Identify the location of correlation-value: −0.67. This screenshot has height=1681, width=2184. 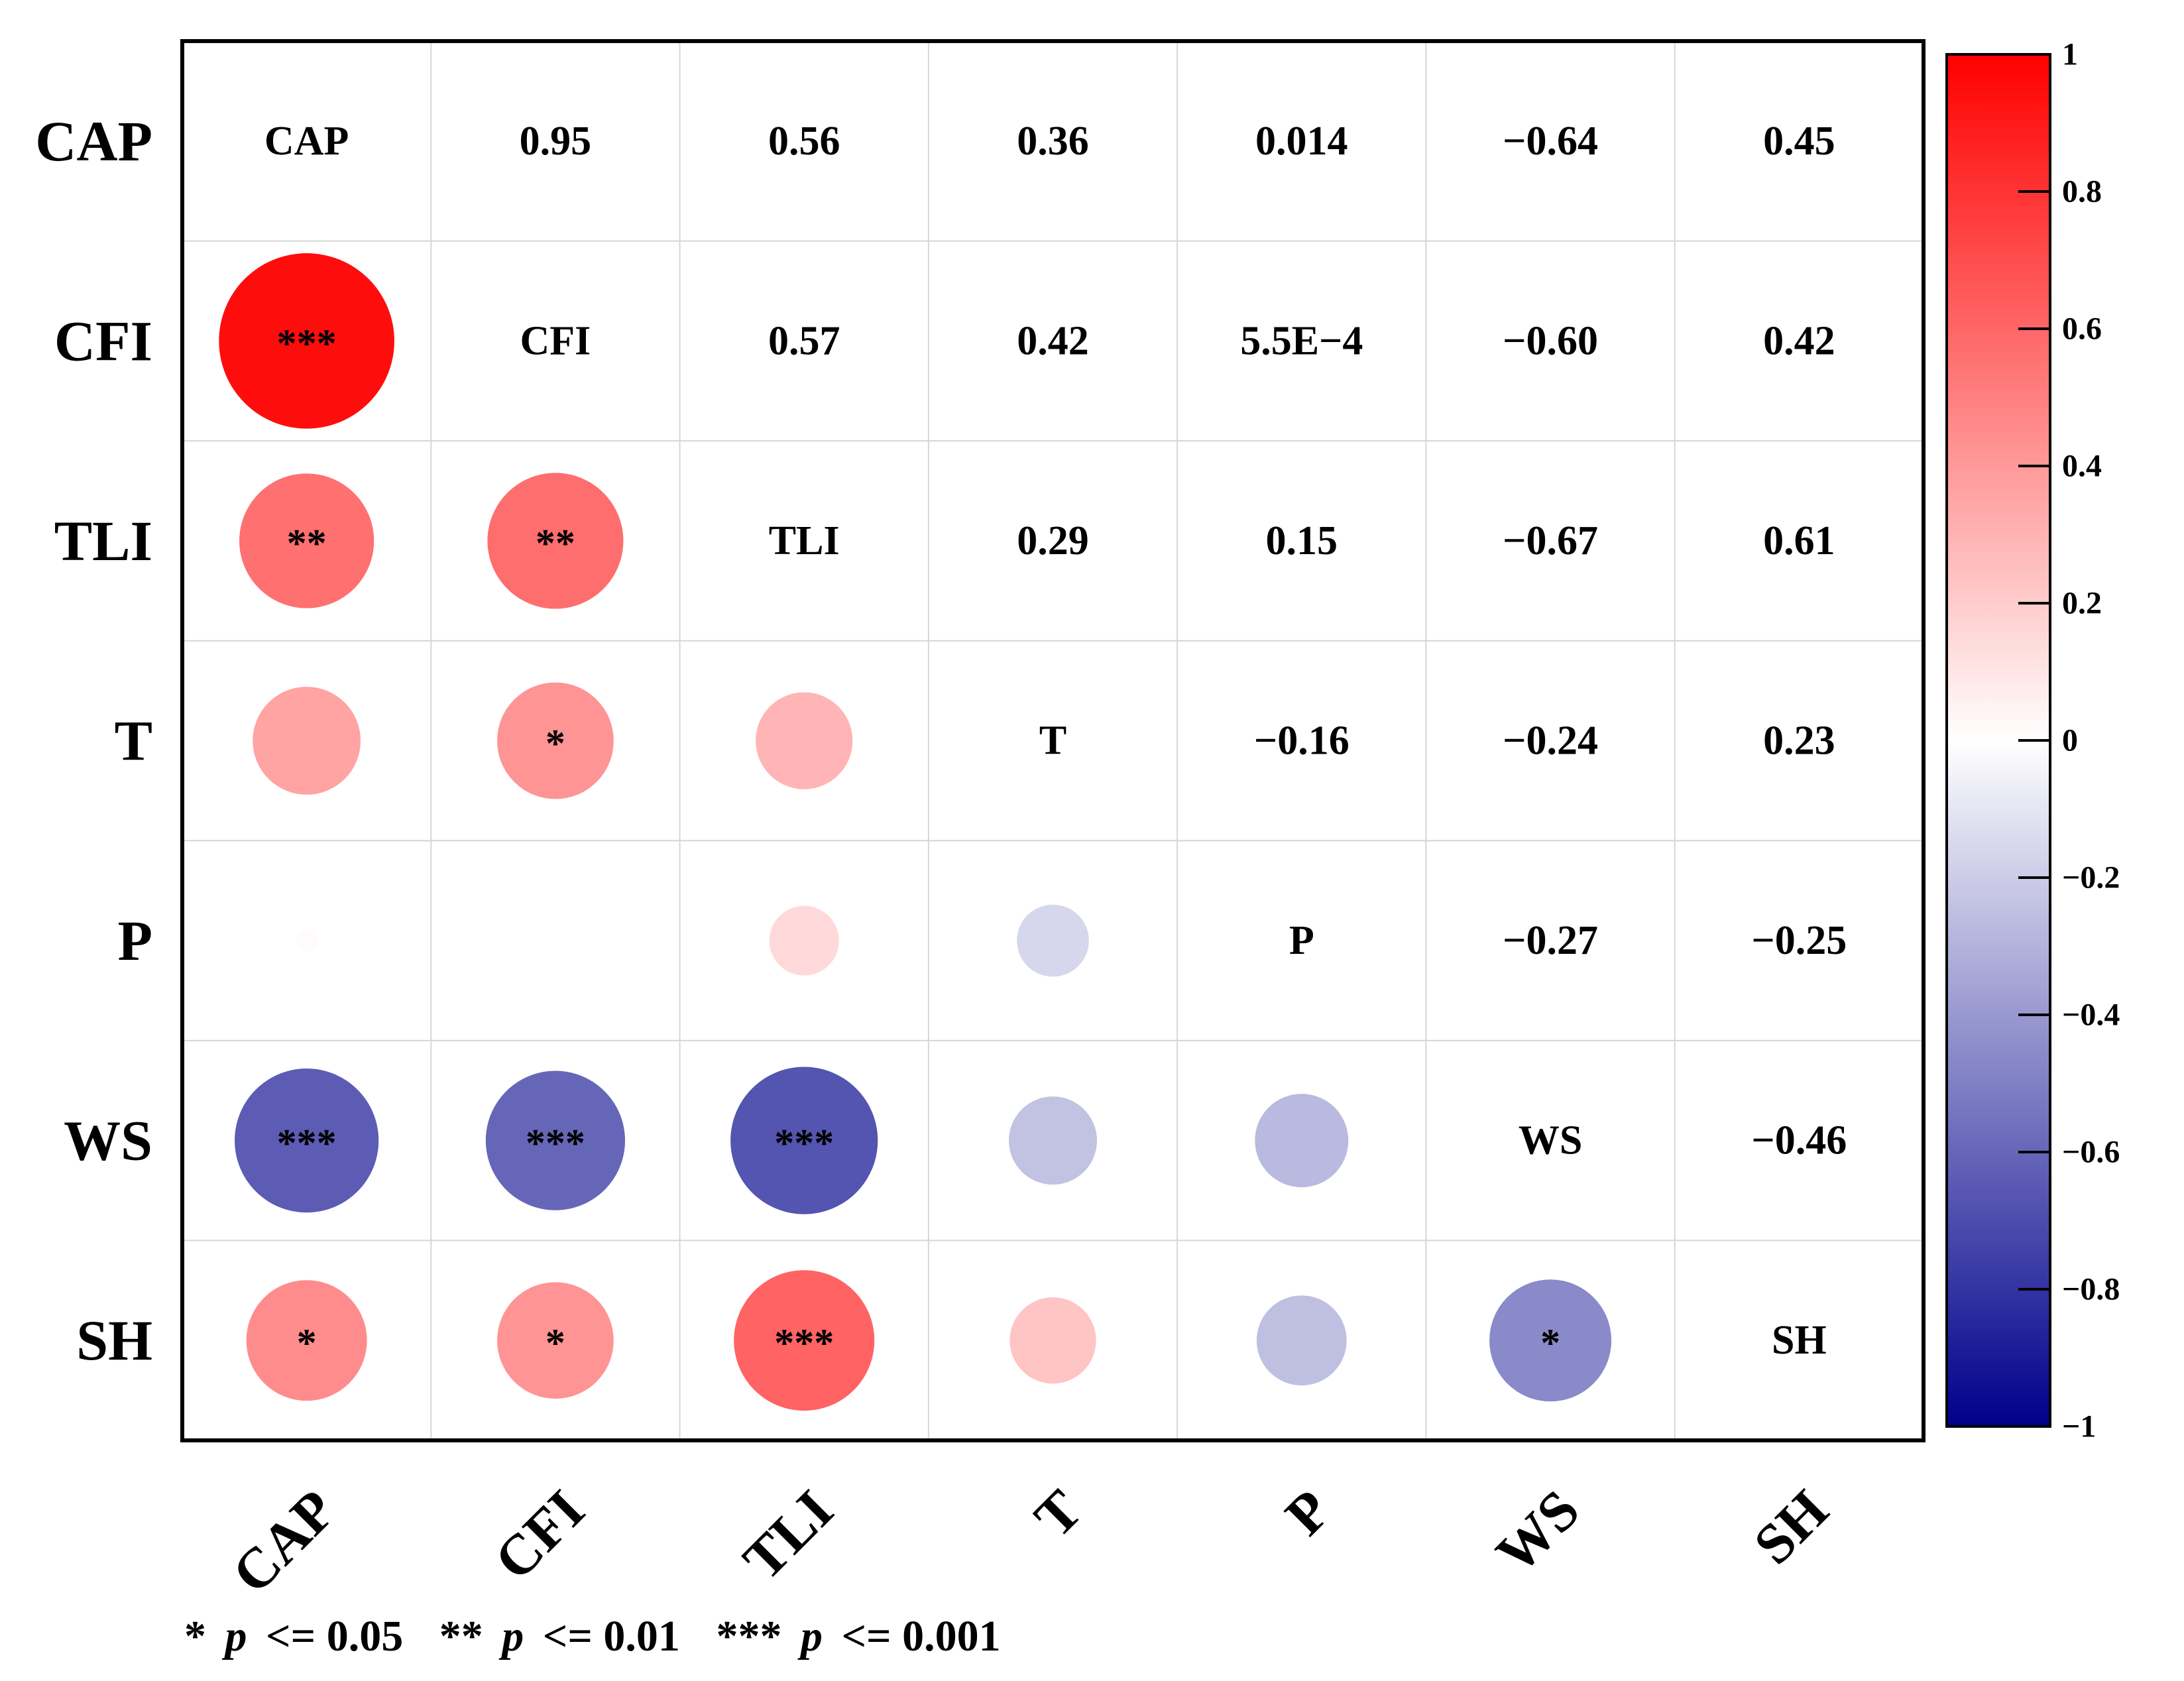
(1550, 540).